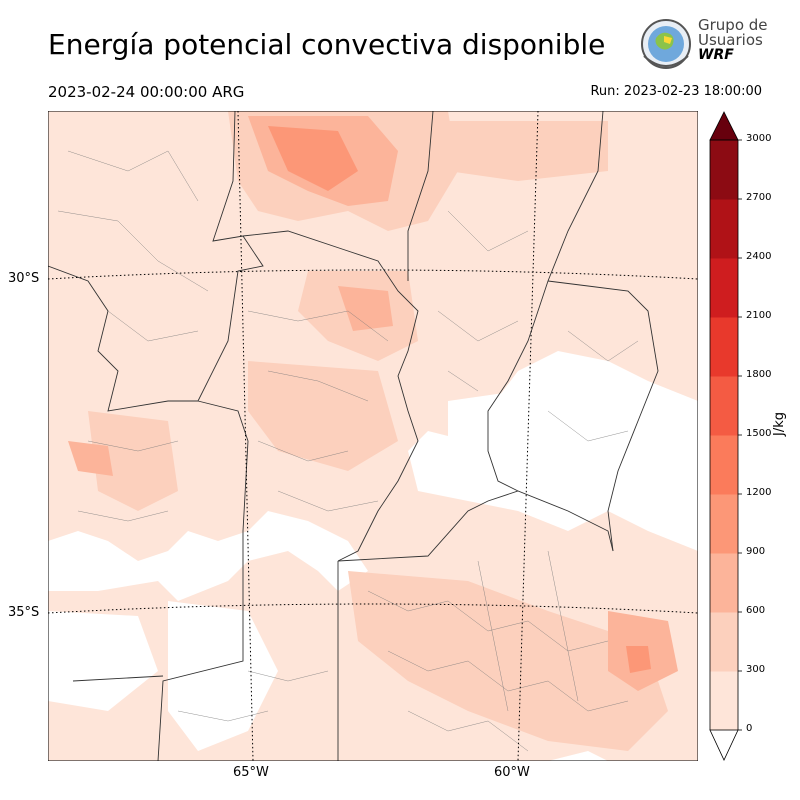  Describe the element at coordinates (251, 772) in the screenshot. I see `lon-label-65: 65°W` at that location.